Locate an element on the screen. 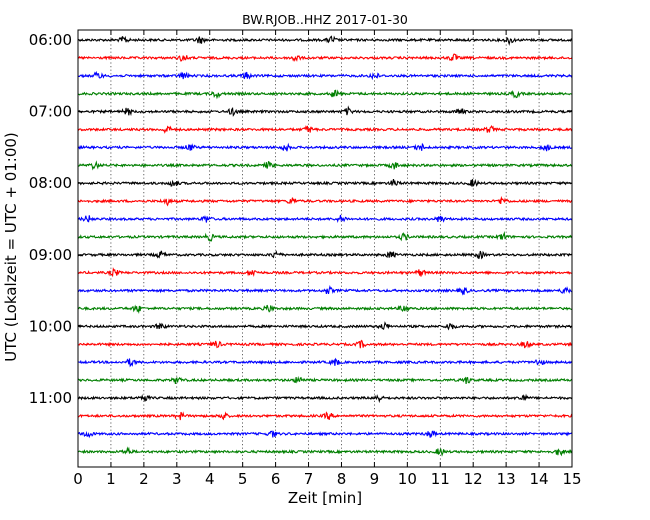 The image size is (650, 520). y-axis-label: UTC (Lokalzeit = UTC + 01:00) is located at coordinates (11, 247).